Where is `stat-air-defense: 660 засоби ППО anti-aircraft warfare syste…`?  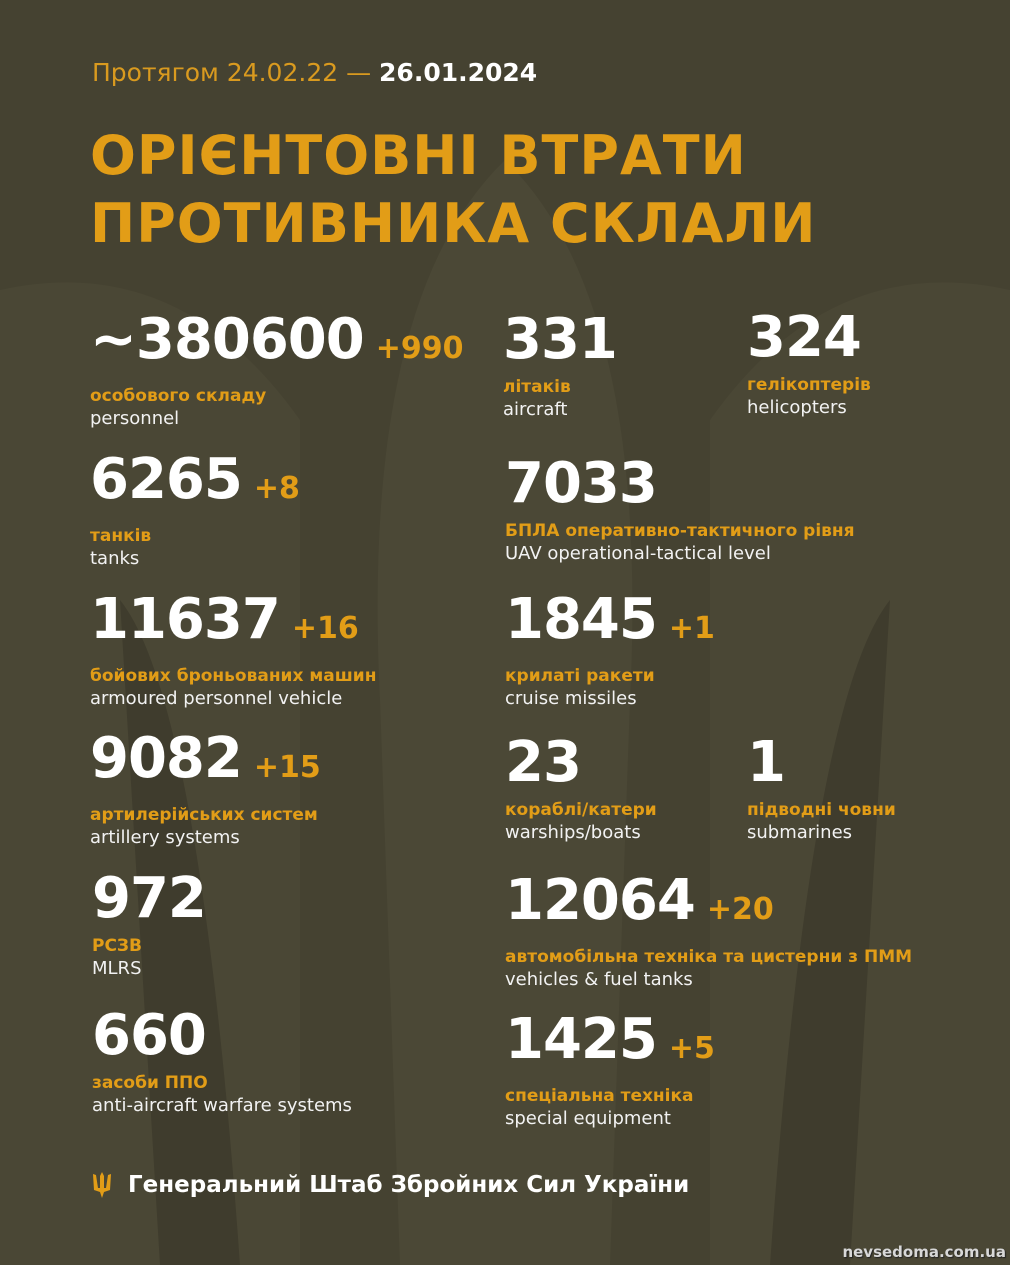 stat-air-defense: 660 засоби ППО anti-aircraft warfare syste… is located at coordinates (222, 1063).